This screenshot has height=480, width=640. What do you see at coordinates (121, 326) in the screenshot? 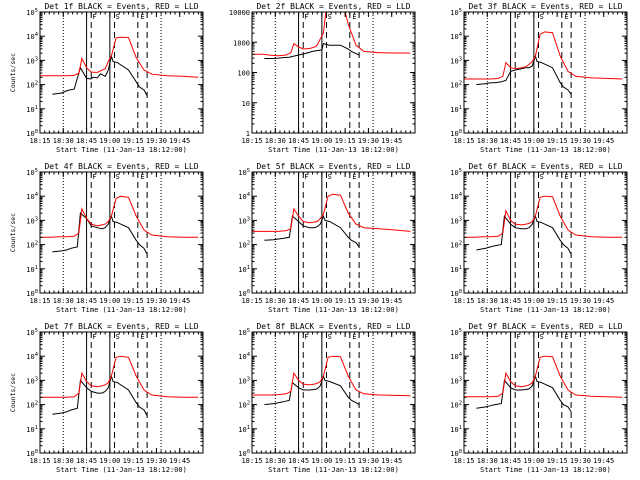
I see `panel-title: Det 7f BLACK = Events, RED = LLD` at bounding box center [121, 326].